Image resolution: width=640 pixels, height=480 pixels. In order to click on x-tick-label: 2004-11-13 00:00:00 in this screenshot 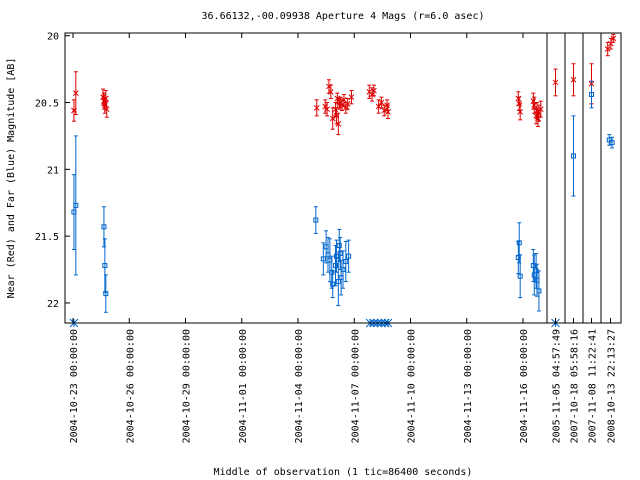, I will do `click(468, 386)`.